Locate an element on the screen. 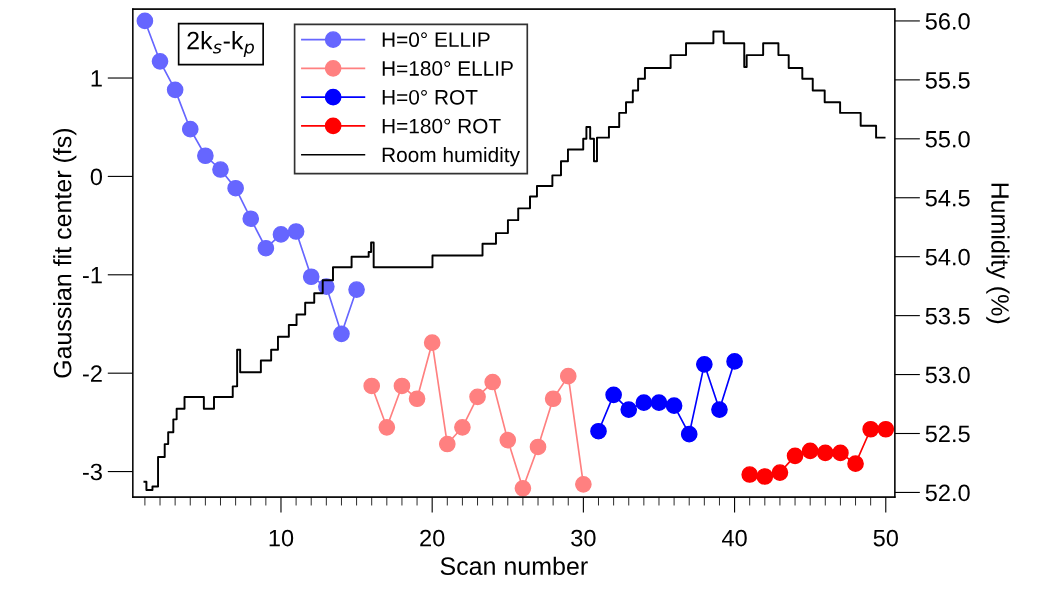 The height and width of the screenshot is (610, 1054). y2-tick-label: 53.0 is located at coordinates (947, 375).